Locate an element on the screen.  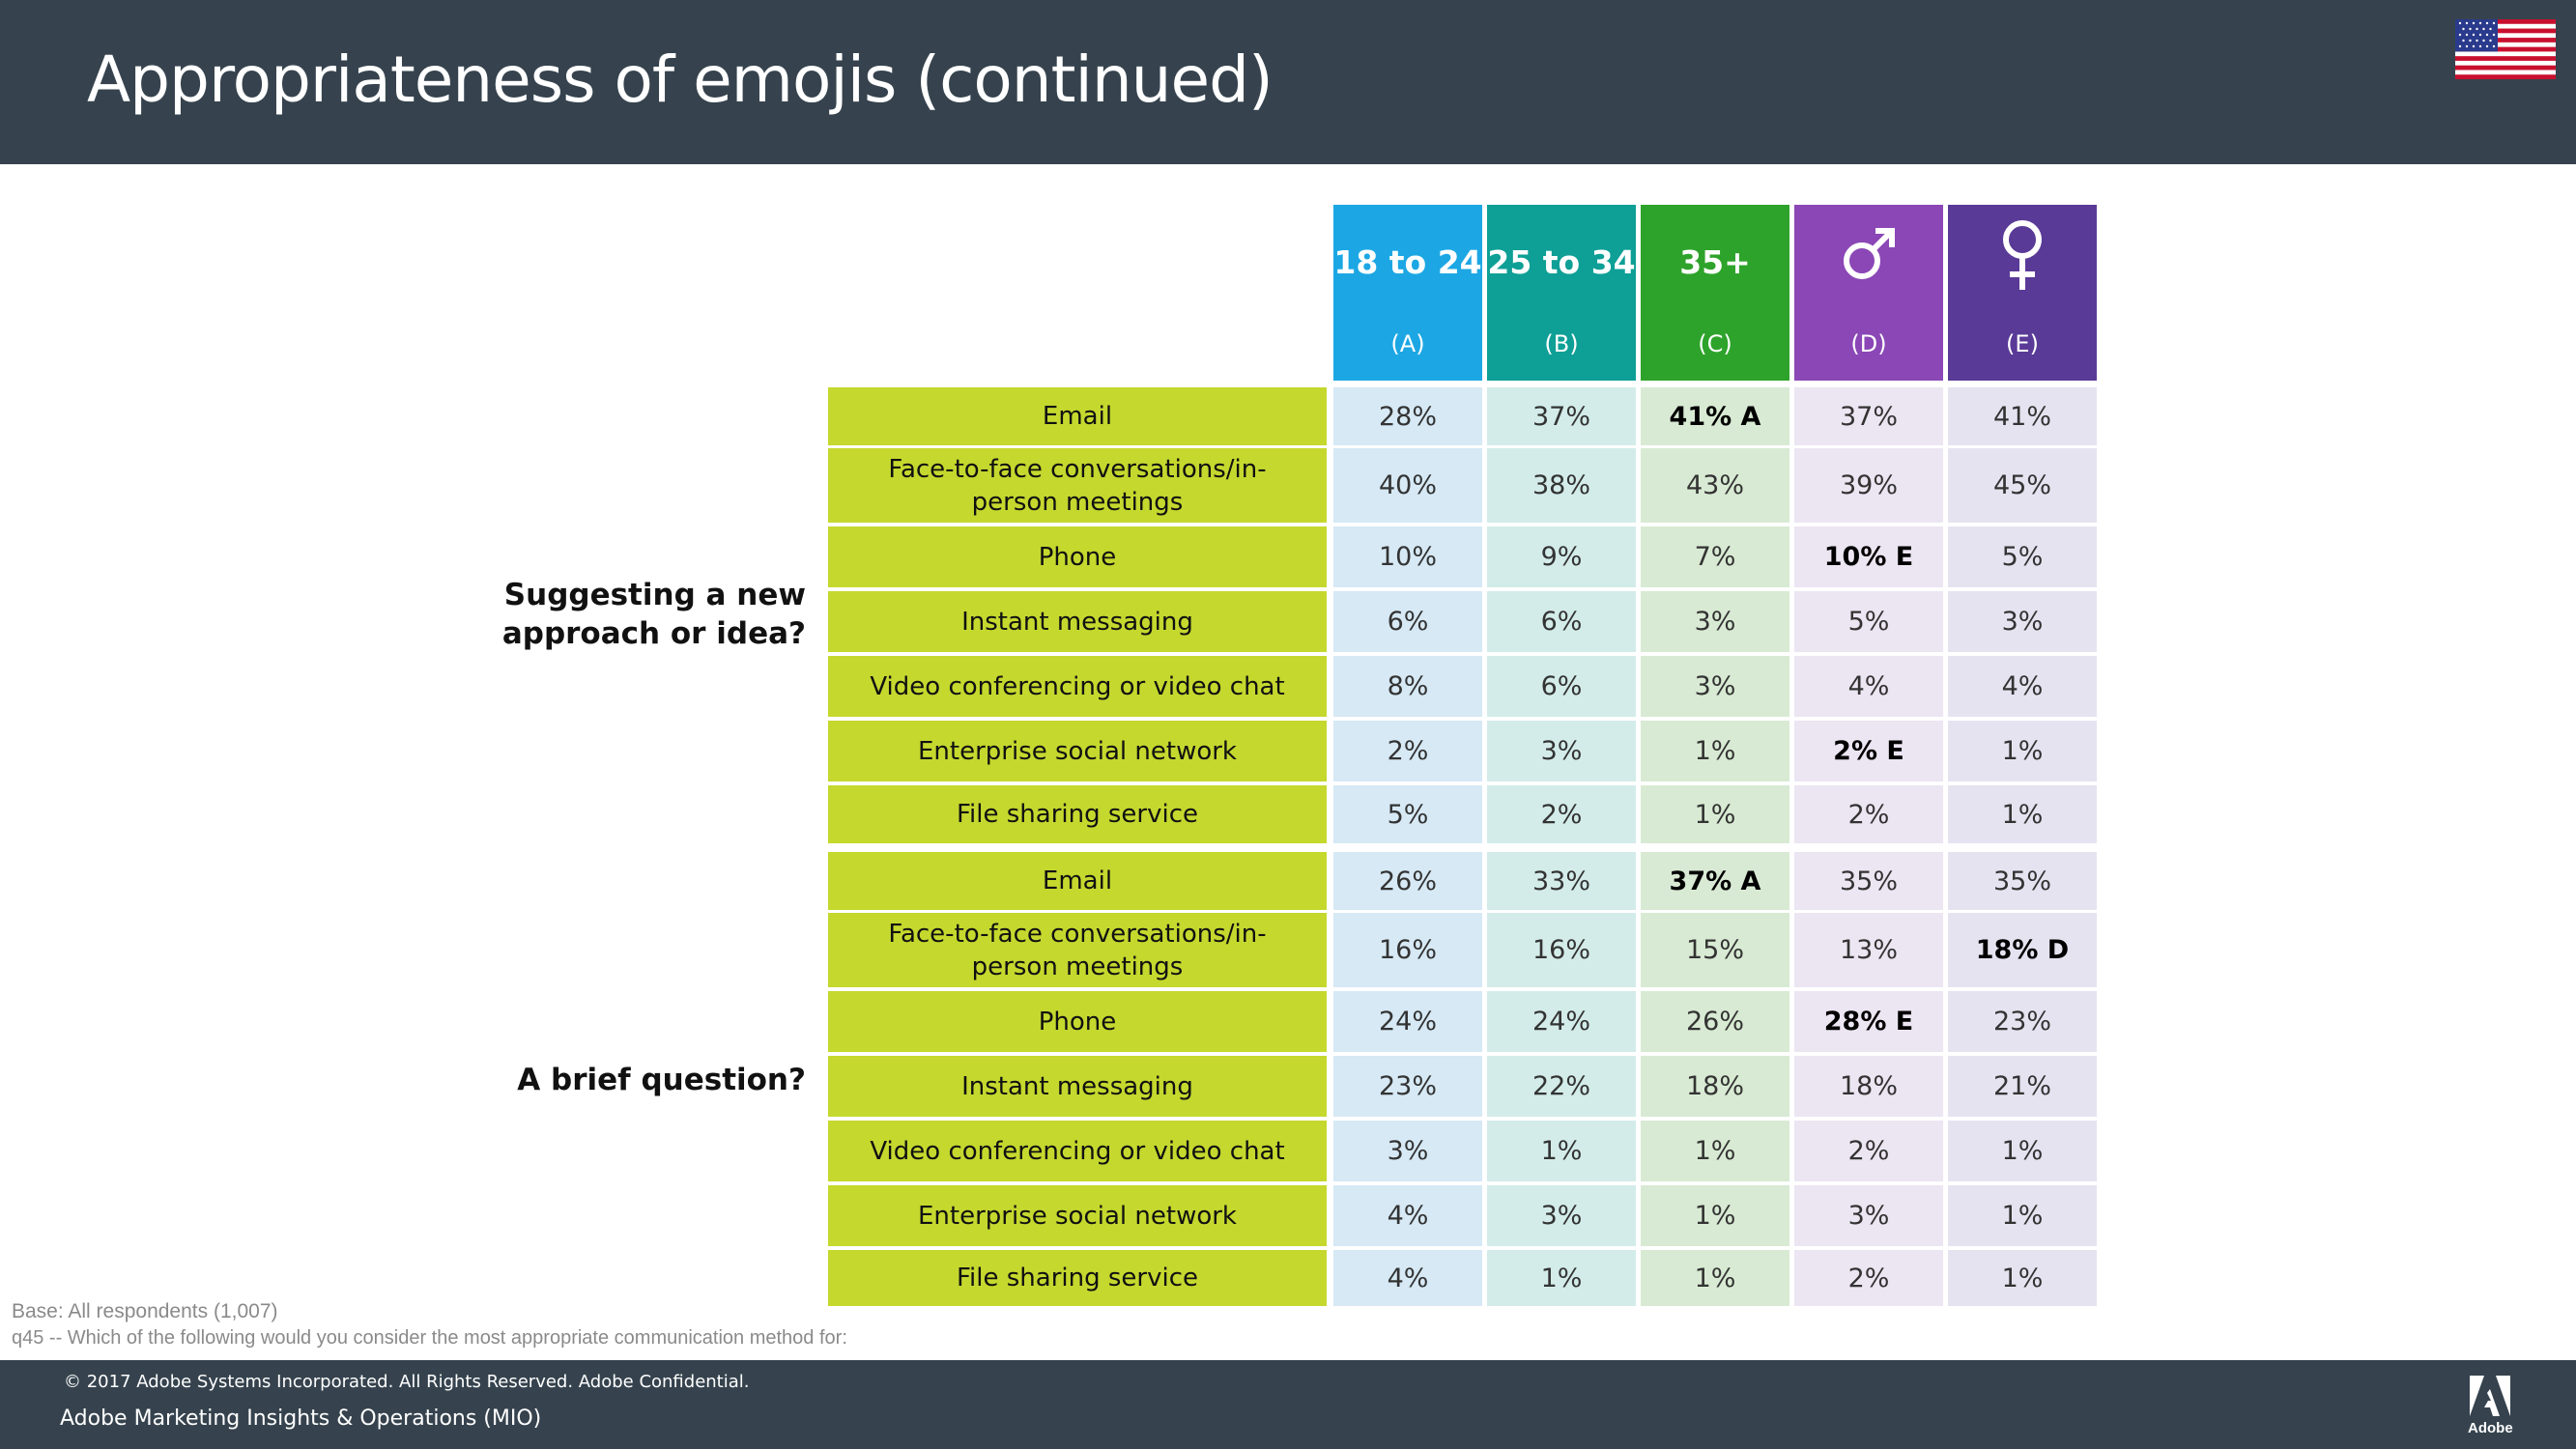
table-cell: 28% E is located at coordinates (1869, 1021).